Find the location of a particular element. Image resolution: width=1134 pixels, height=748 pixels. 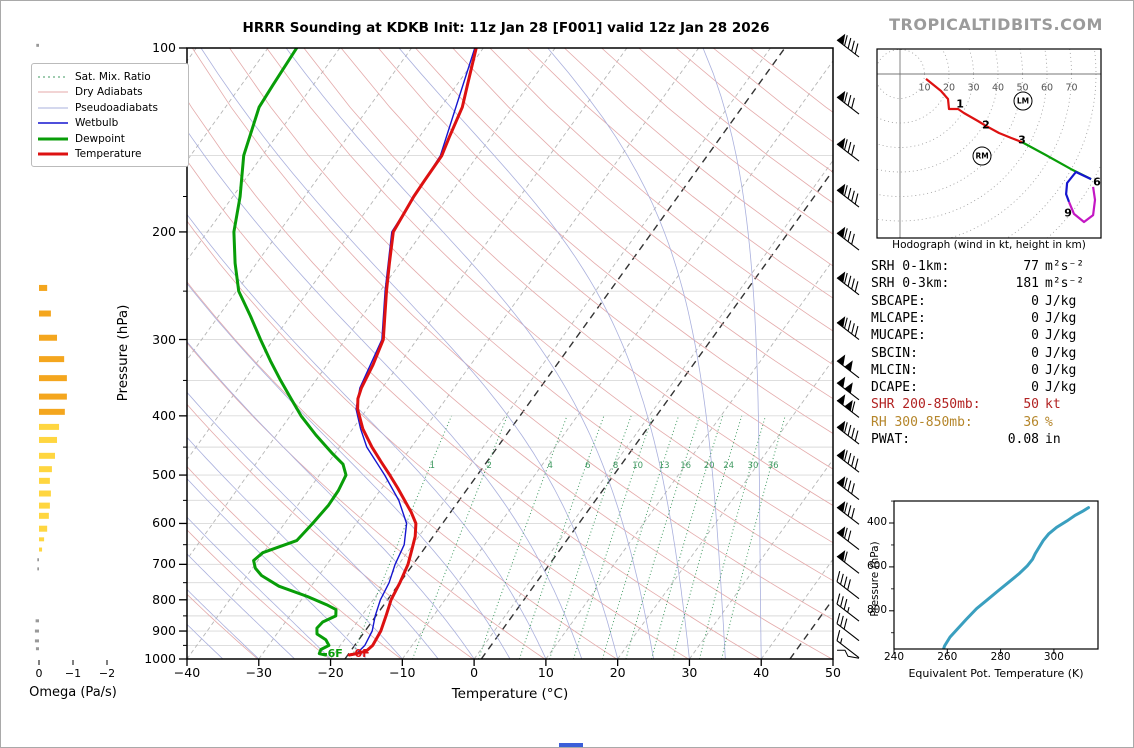

hodograph-ring-label: 10 is located at coordinates (924, 88).